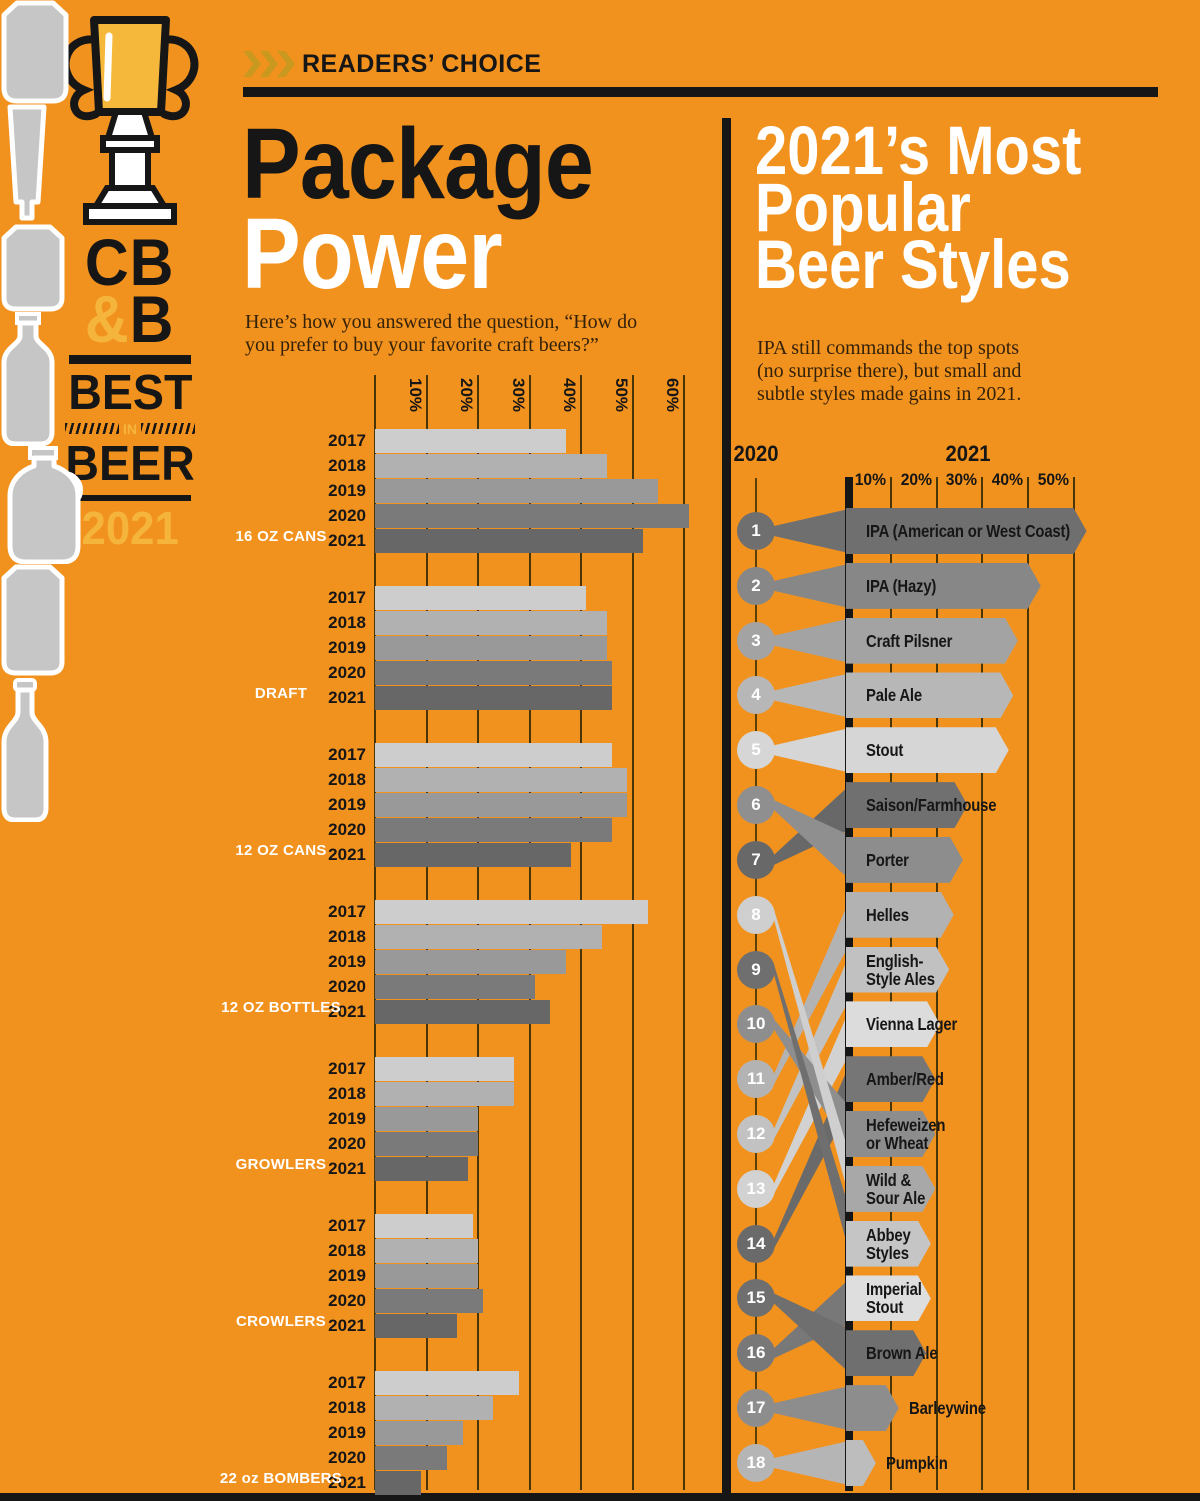 The height and width of the screenshot is (1501, 1200). I want to click on style-bar-brown-ale, so click(886, 1353).